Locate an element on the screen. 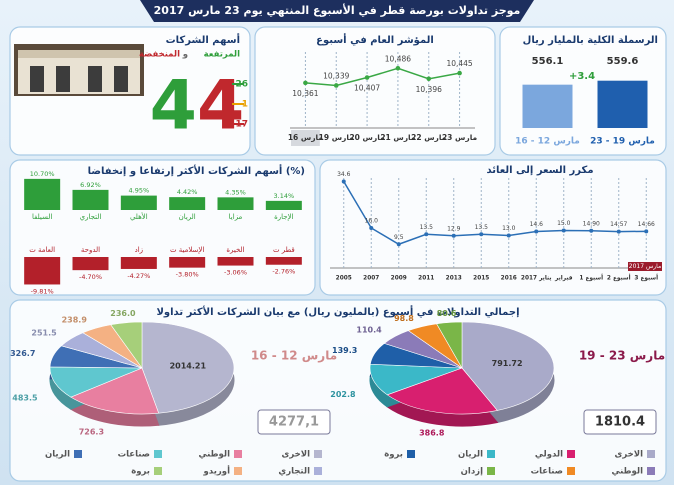  count-label: 1 is located at coordinates (245, 105).